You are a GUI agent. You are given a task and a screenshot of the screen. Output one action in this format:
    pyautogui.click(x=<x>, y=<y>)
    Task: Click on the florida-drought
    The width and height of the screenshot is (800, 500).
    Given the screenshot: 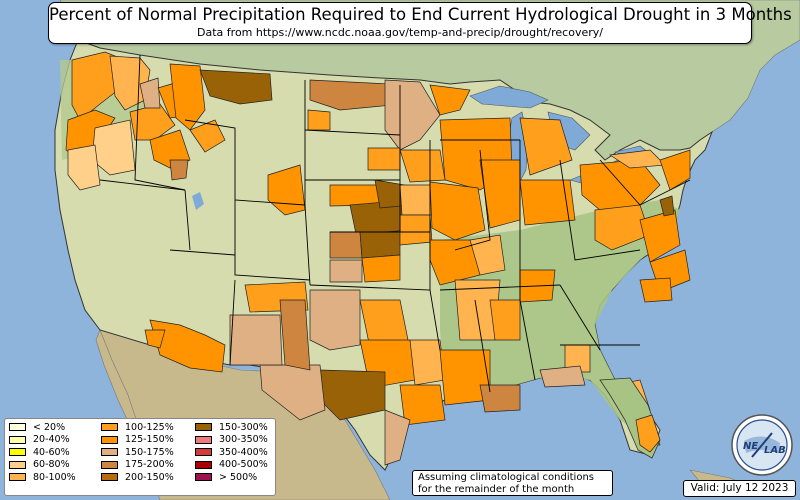 What is the action you would take?
    pyautogui.click(x=648, y=433)
    